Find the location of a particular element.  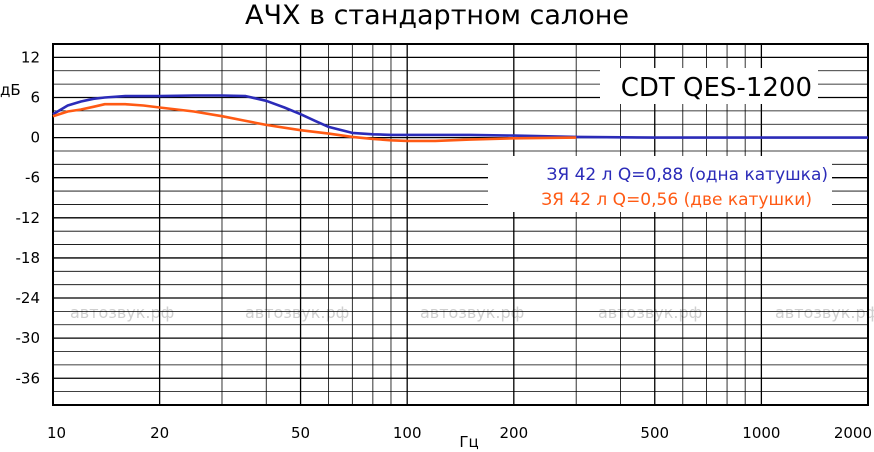

x-tick-label: 2000 is located at coordinates (853, 433).